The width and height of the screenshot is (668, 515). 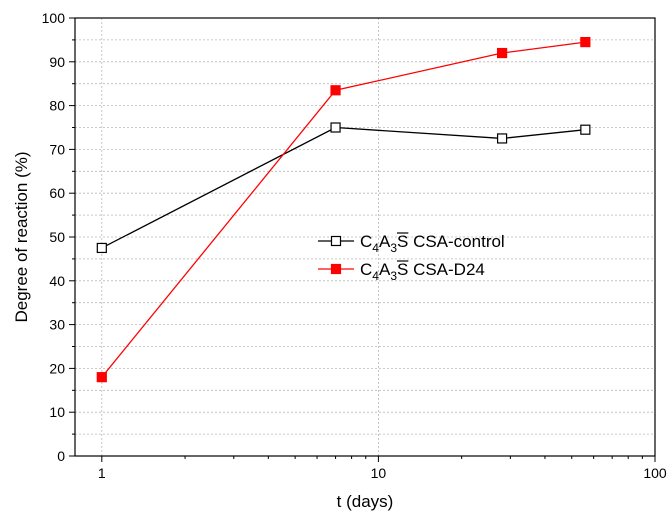 What do you see at coordinates (432, 243) in the screenshot?
I see `legend-label-0: C4A3S CSA-control` at bounding box center [432, 243].